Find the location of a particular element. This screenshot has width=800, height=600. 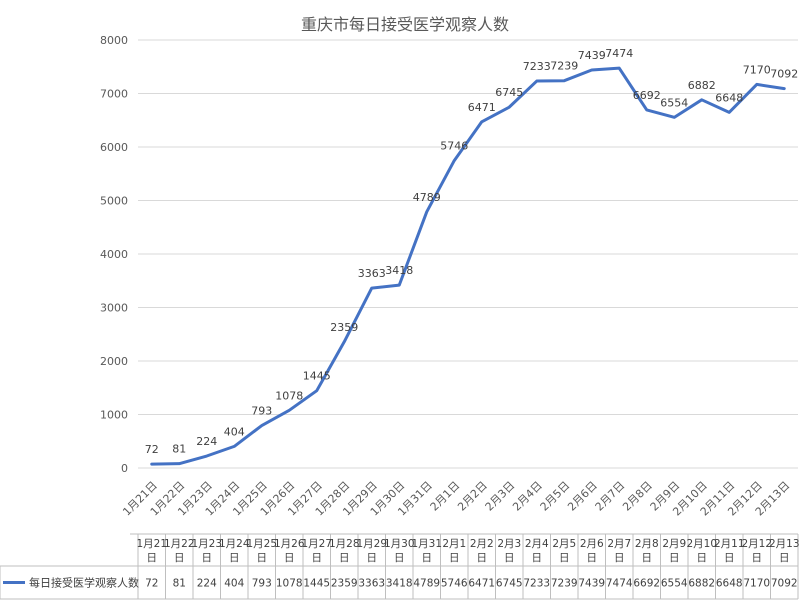

table-value-cell: 793 is located at coordinates (262, 584).